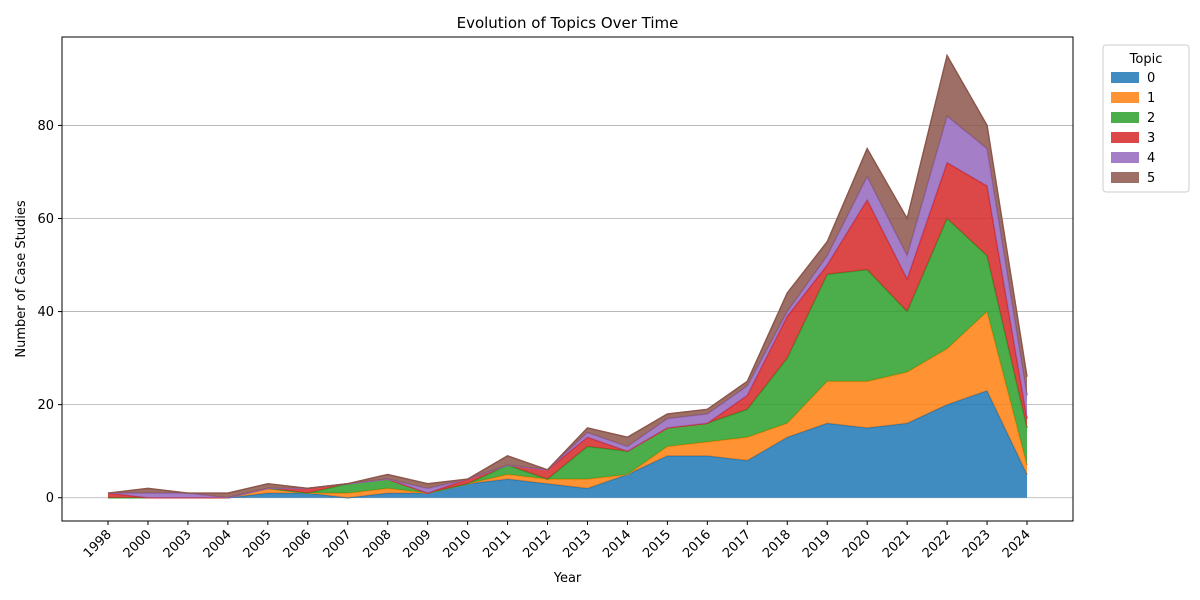 The height and width of the screenshot is (600, 1200). What do you see at coordinates (1151, 158) in the screenshot?
I see `legend-label-topic-4: 4` at bounding box center [1151, 158].